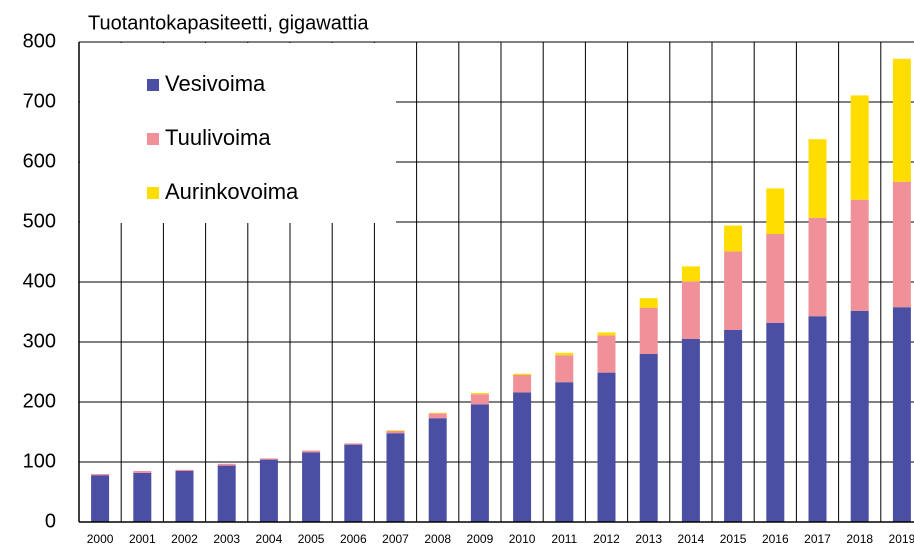 The width and height of the screenshot is (914, 549). I want to click on x-tick-label: 2004, so click(269, 539).